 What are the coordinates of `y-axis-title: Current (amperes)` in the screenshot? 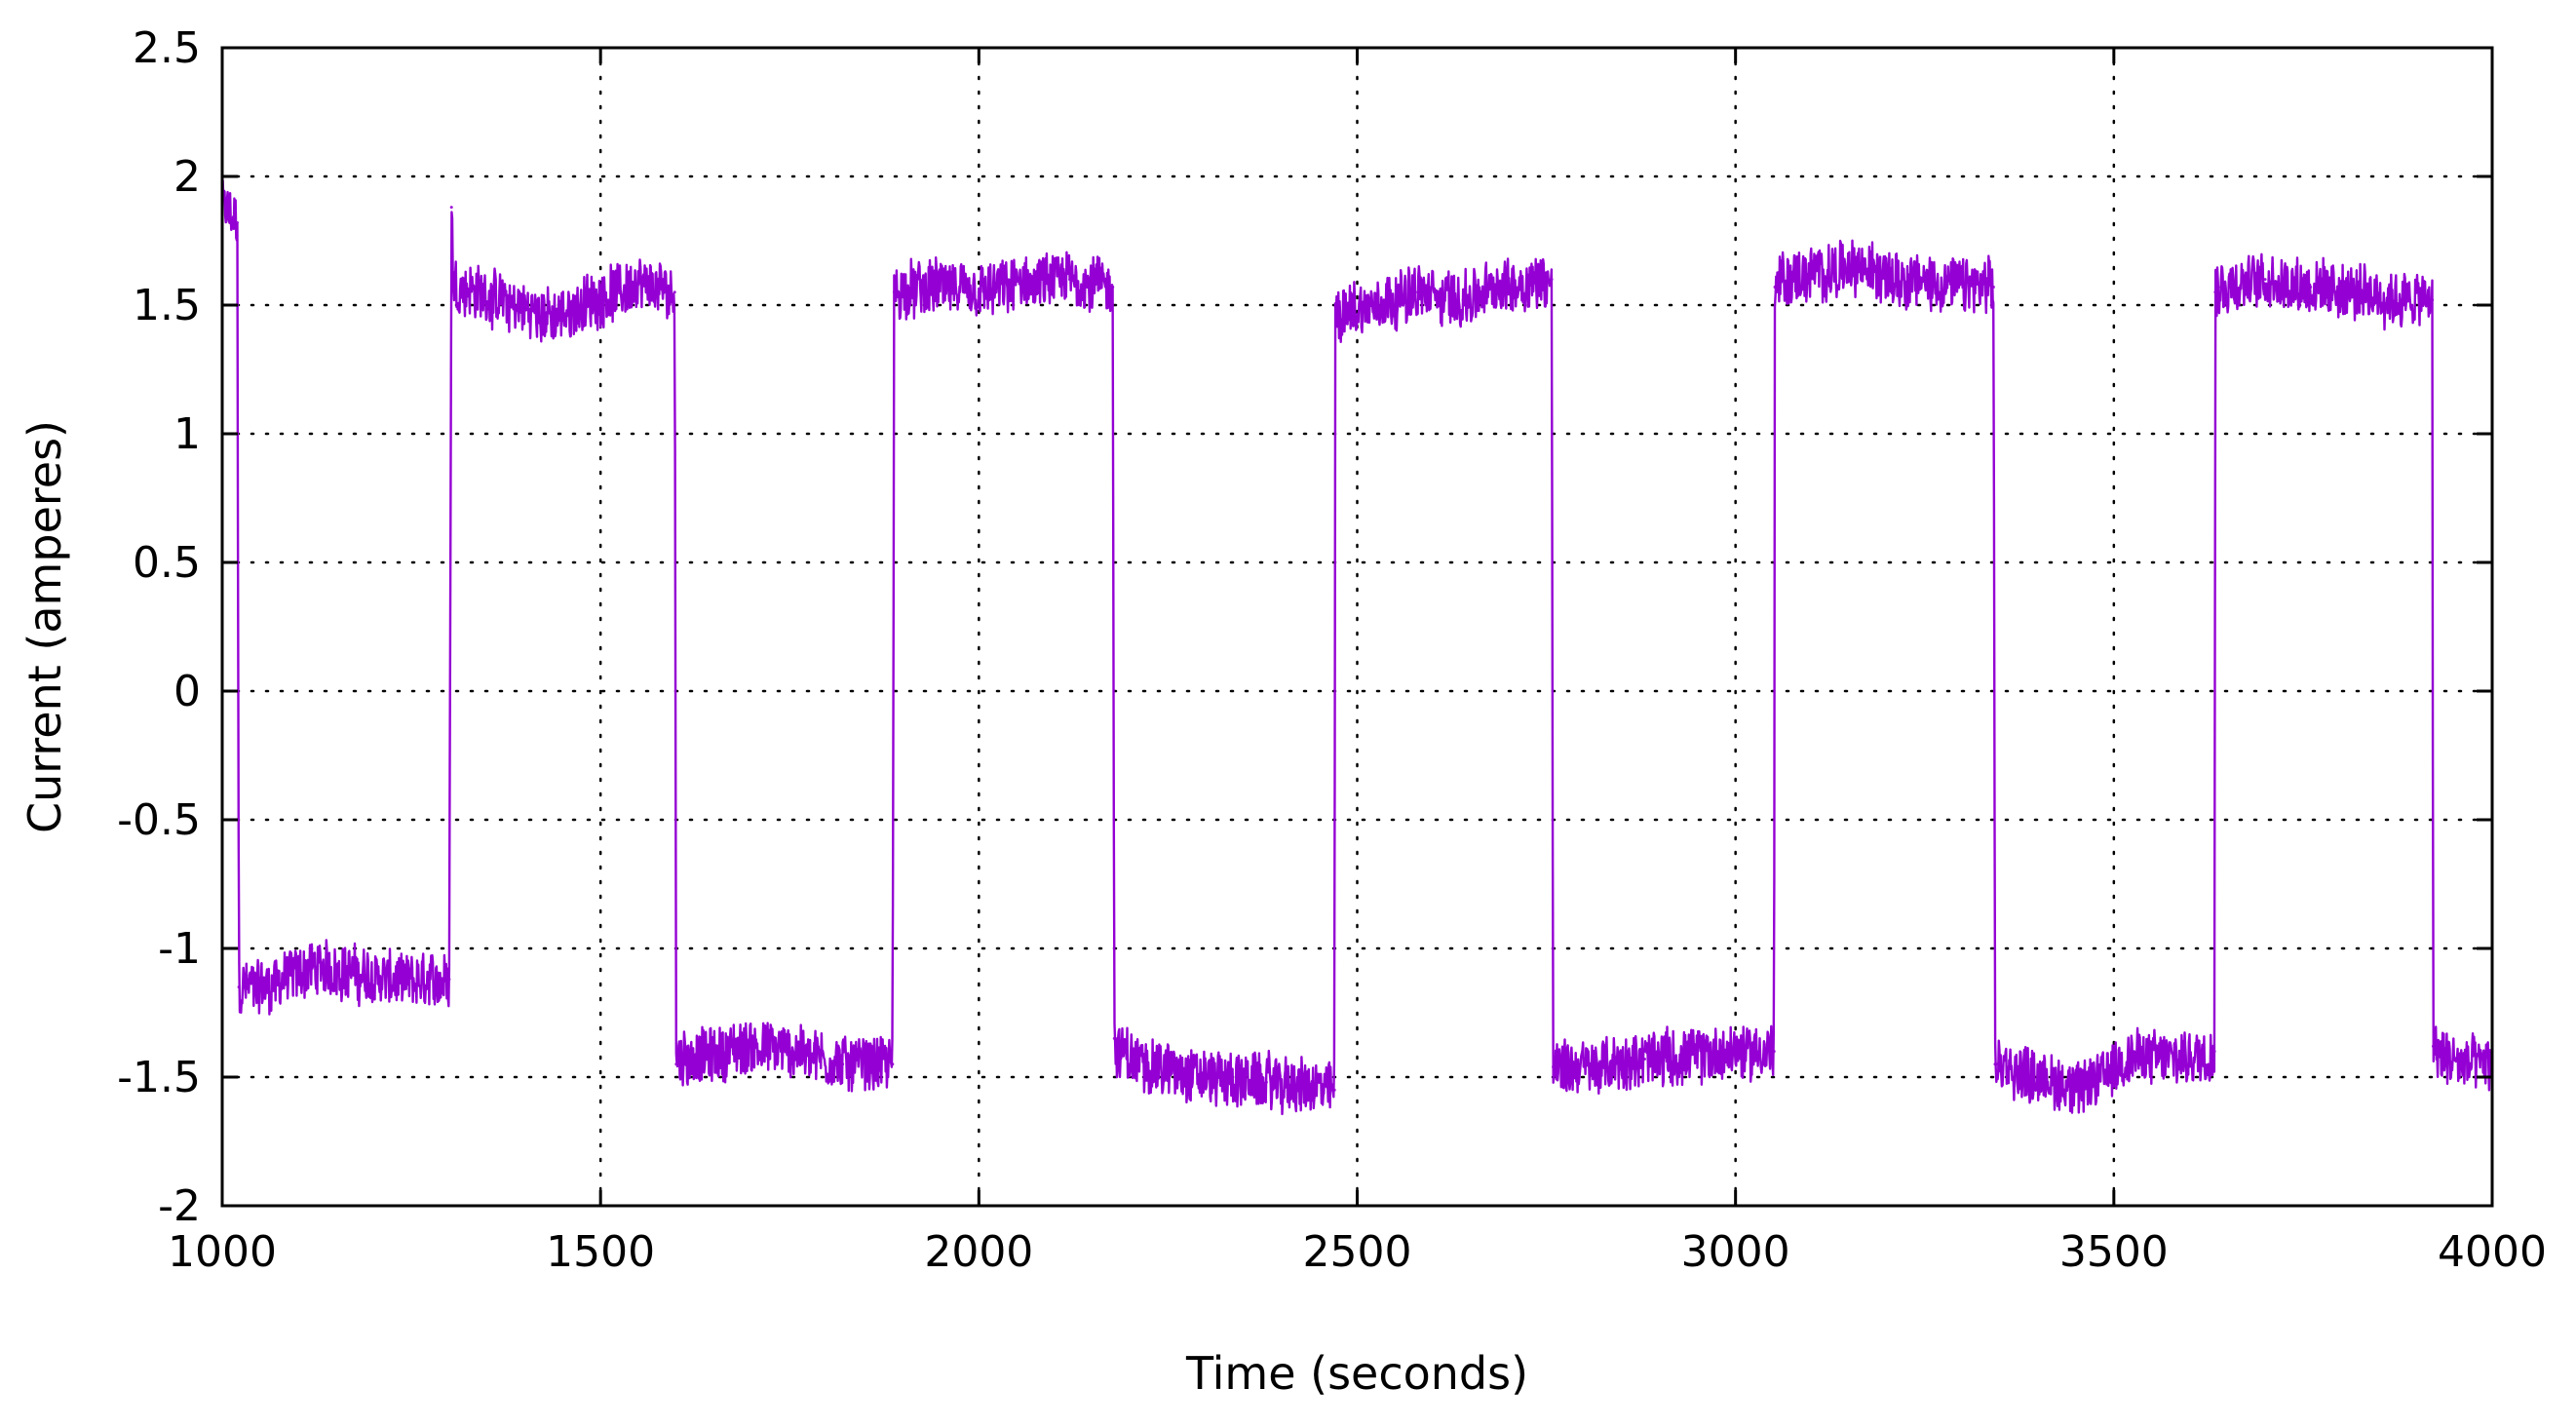 It's located at (45, 626).